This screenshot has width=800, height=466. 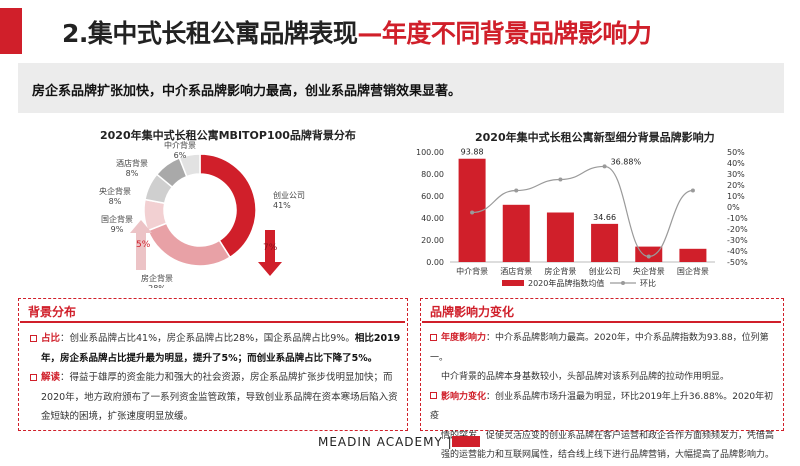 I want to click on line-data-label: 36.88%, so click(x=626, y=161).